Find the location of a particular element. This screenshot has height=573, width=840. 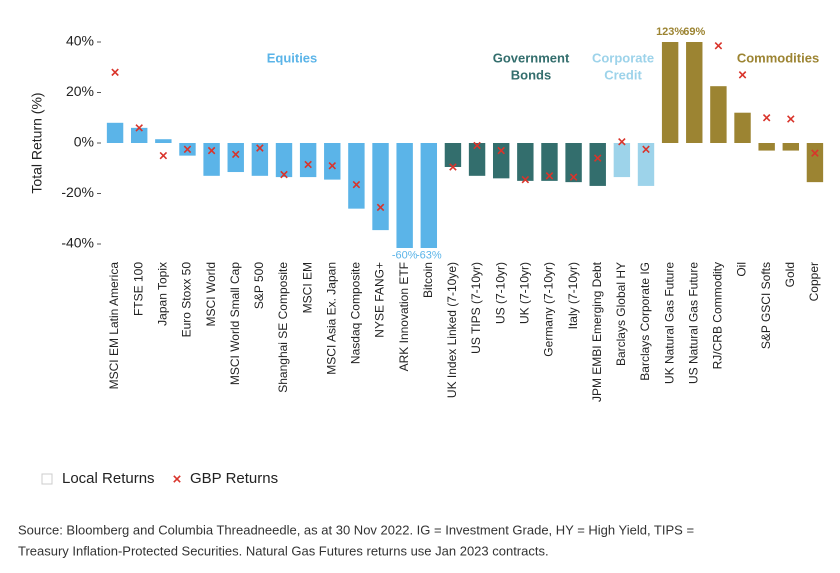

x-tick-label: UK Index Linked (7-10ye) is located at coordinates (452, 330).